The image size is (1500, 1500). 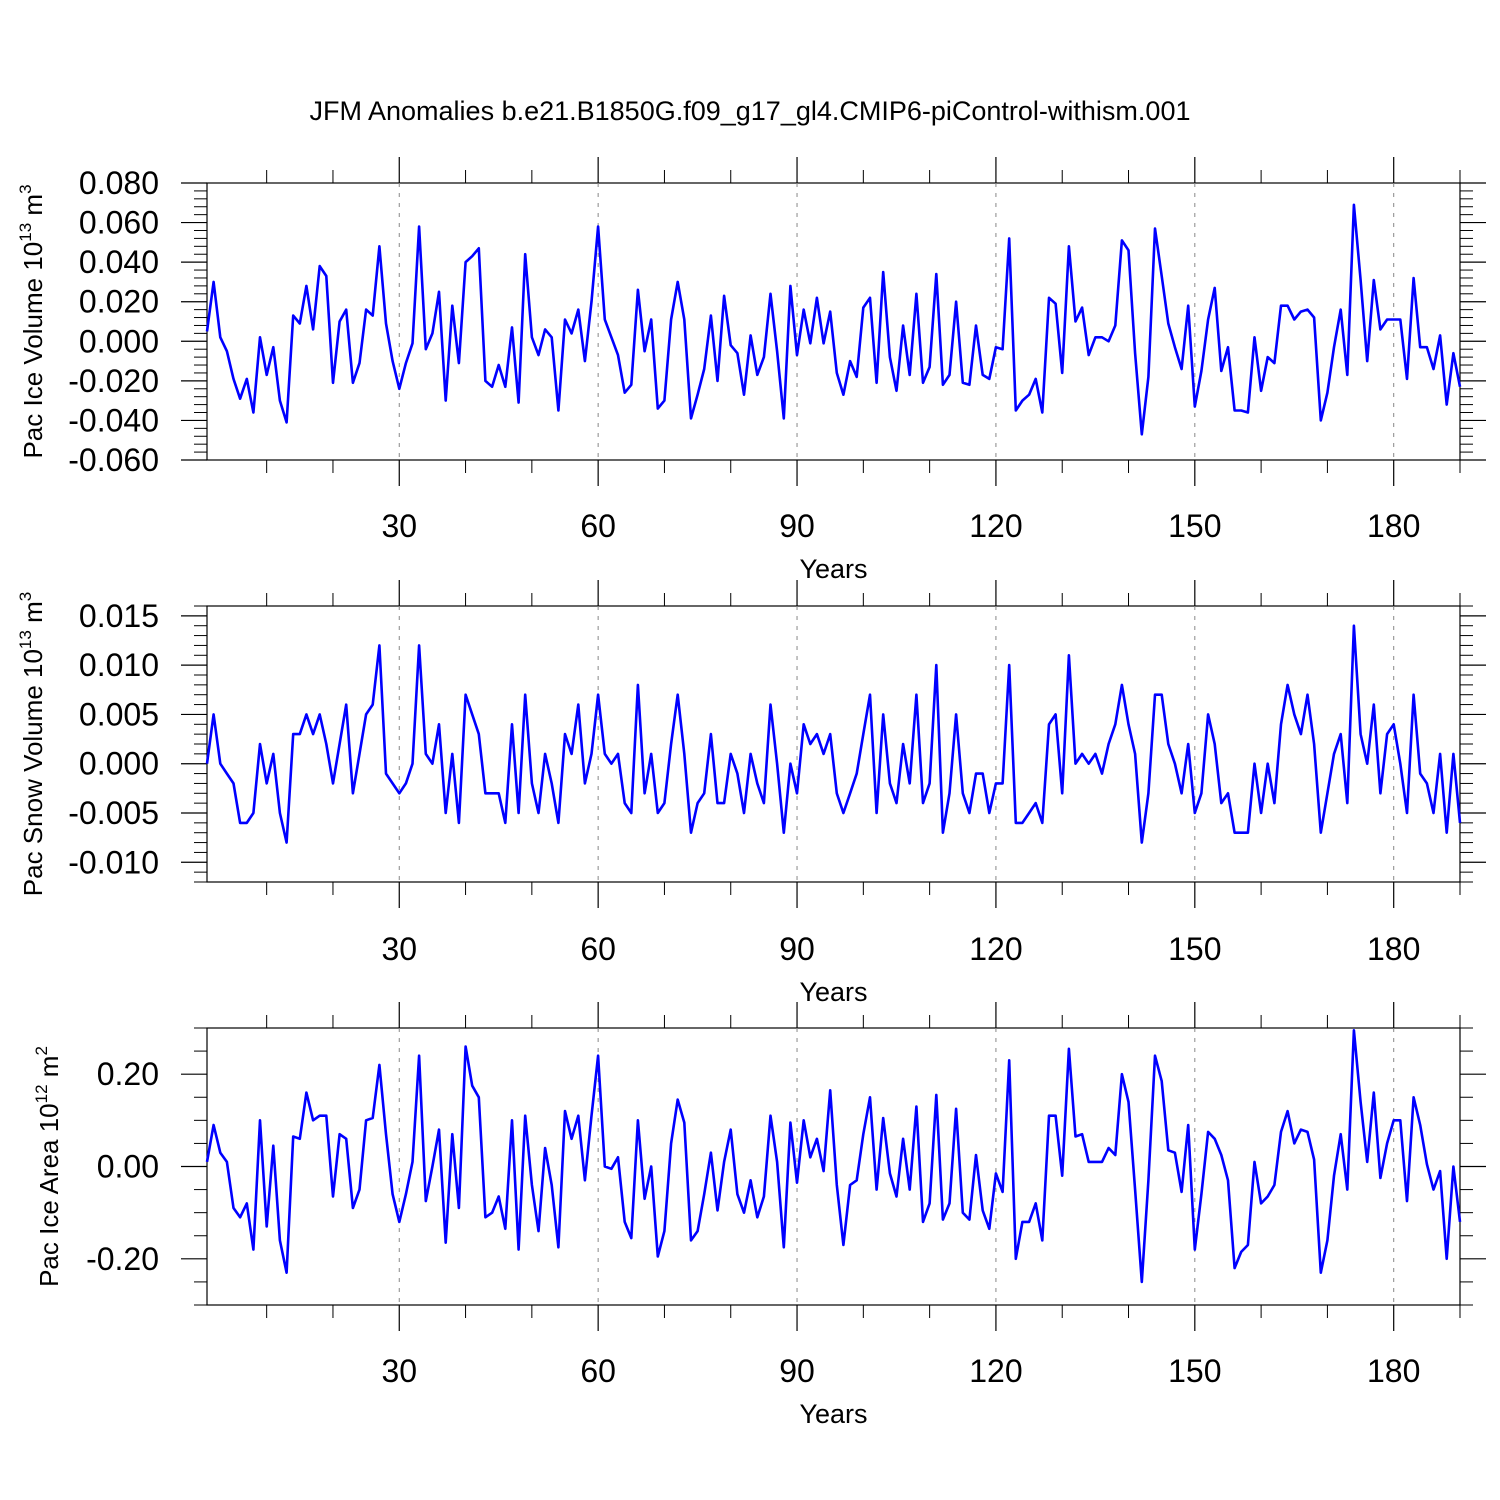 I want to click on y-tick-label: 0.040, so click(x=119, y=262).